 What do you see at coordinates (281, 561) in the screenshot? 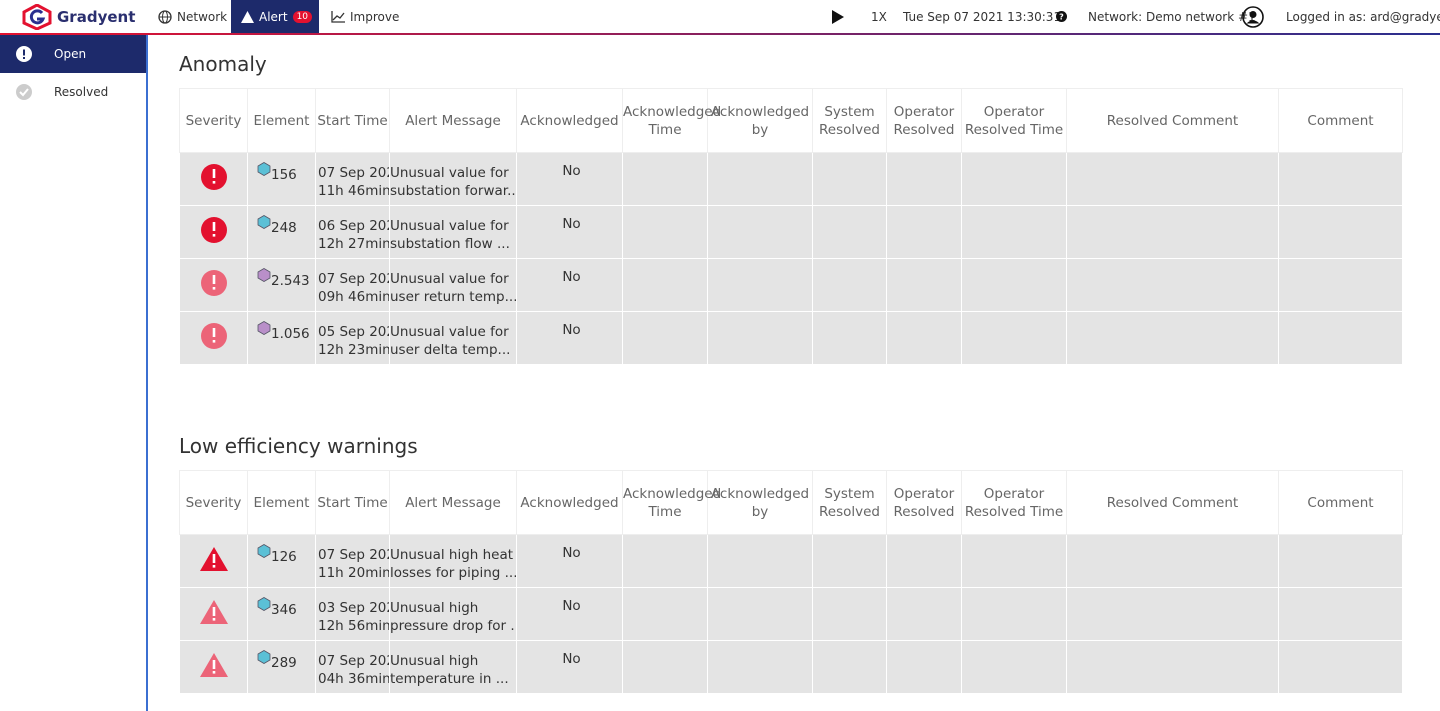
I see `element-cell: 126` at bounding box center [281, 561].